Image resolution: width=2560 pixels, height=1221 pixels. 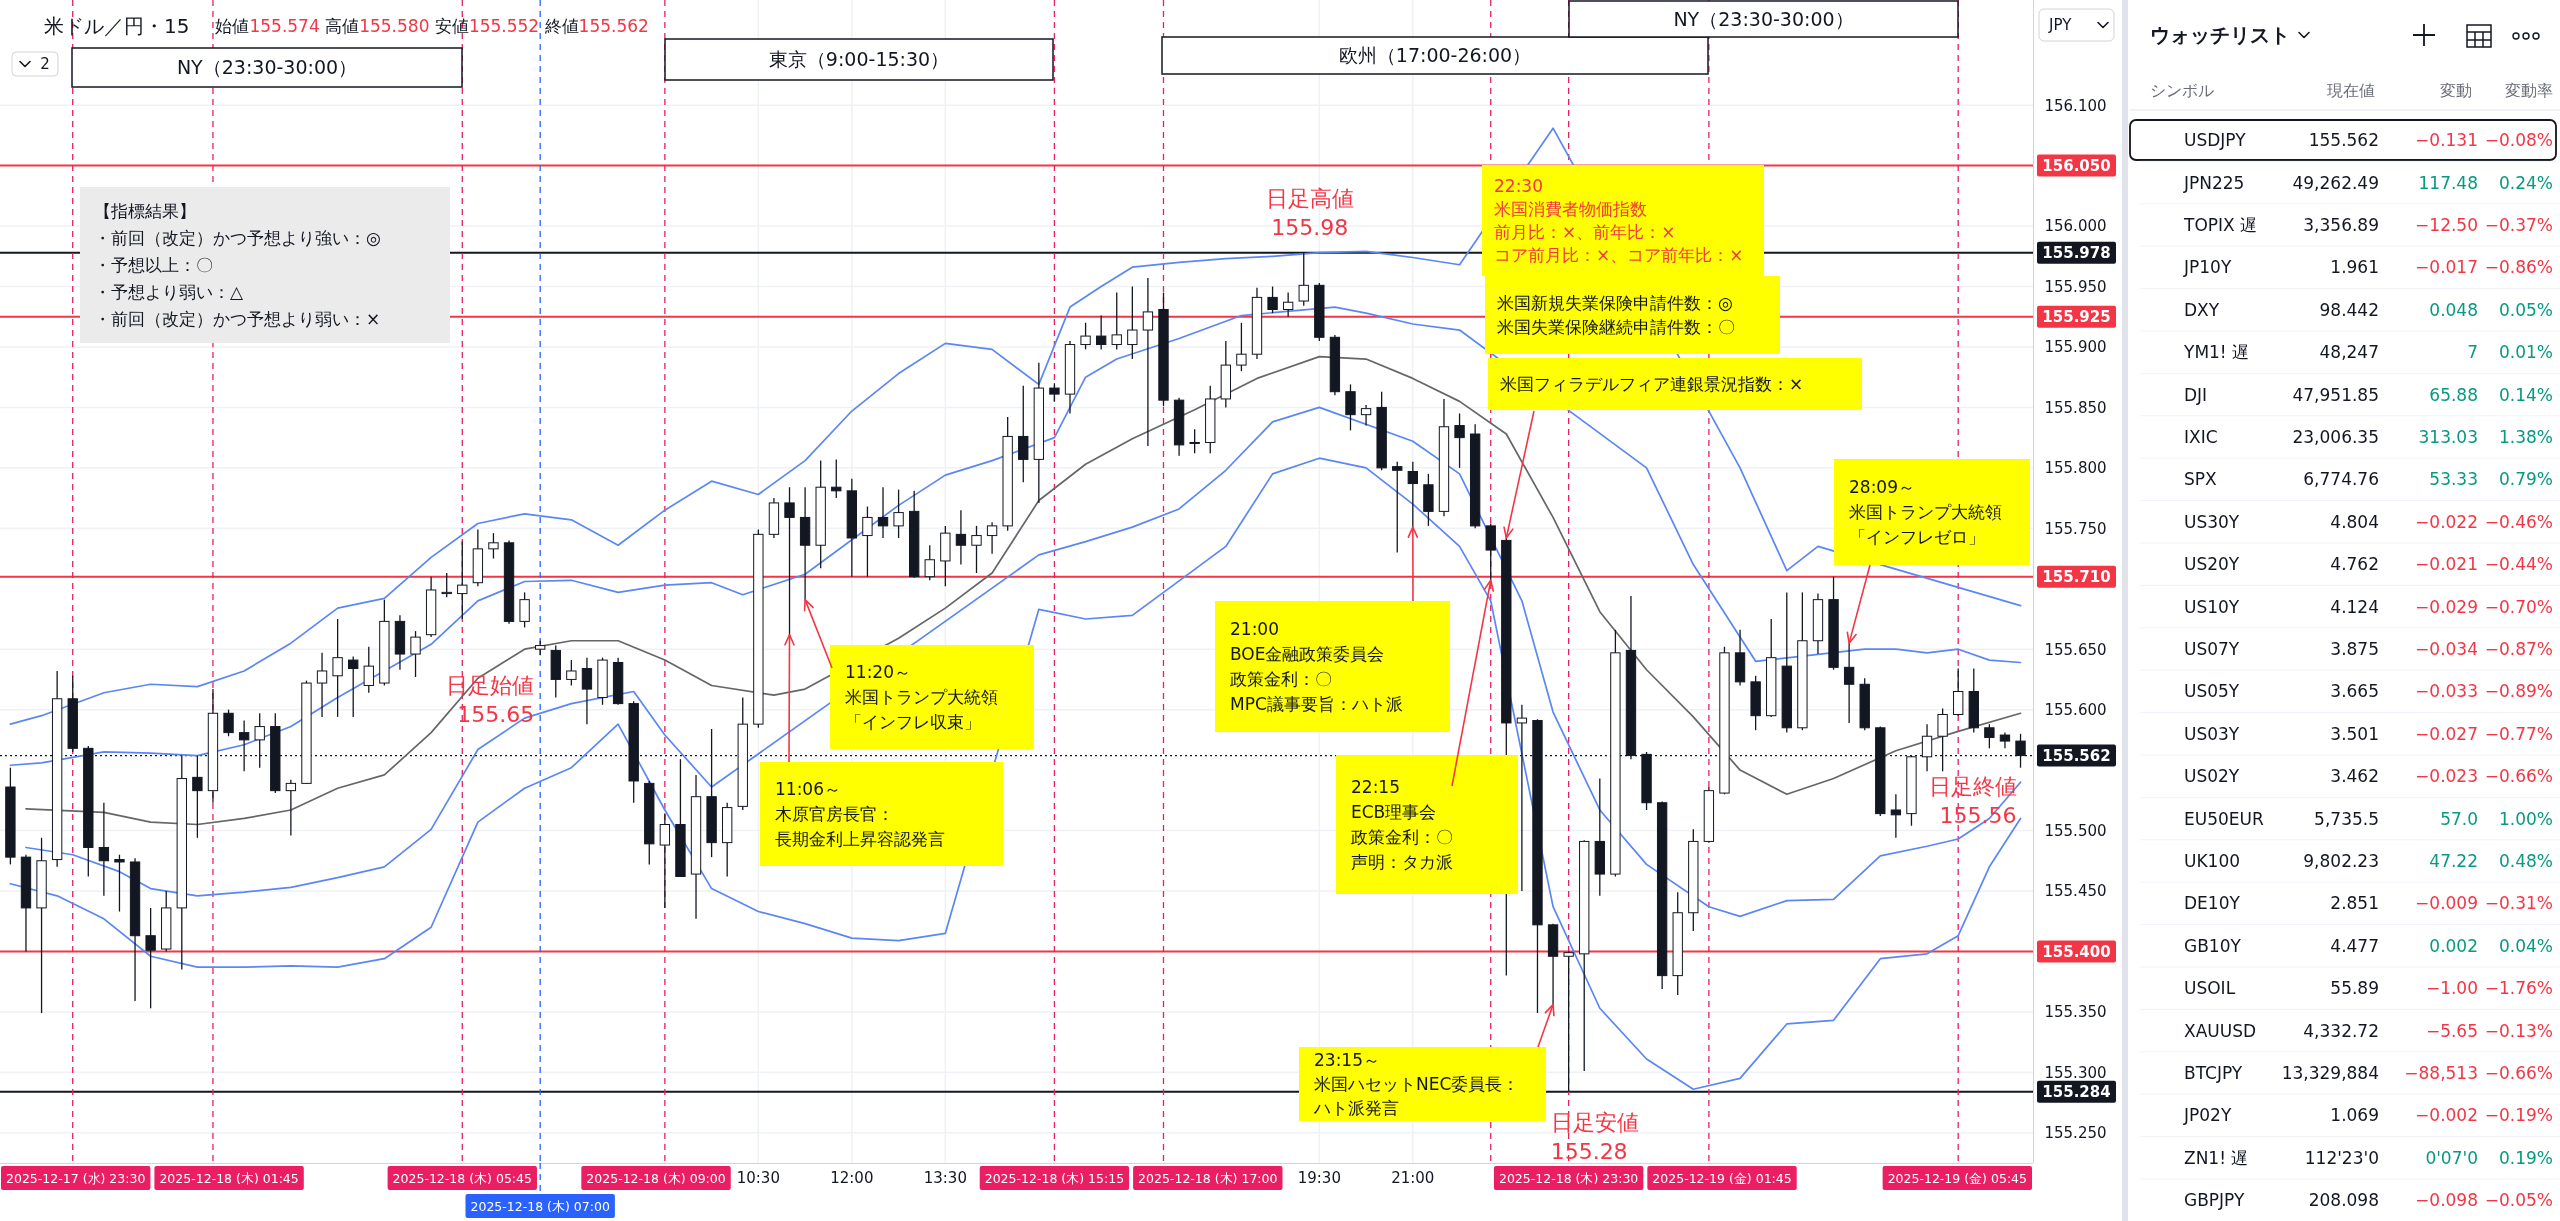 What do you see at coordinates (2220, 224) in the screenshot?
I see `text: TOPIX 遅` at bounding box center [2220, 224].